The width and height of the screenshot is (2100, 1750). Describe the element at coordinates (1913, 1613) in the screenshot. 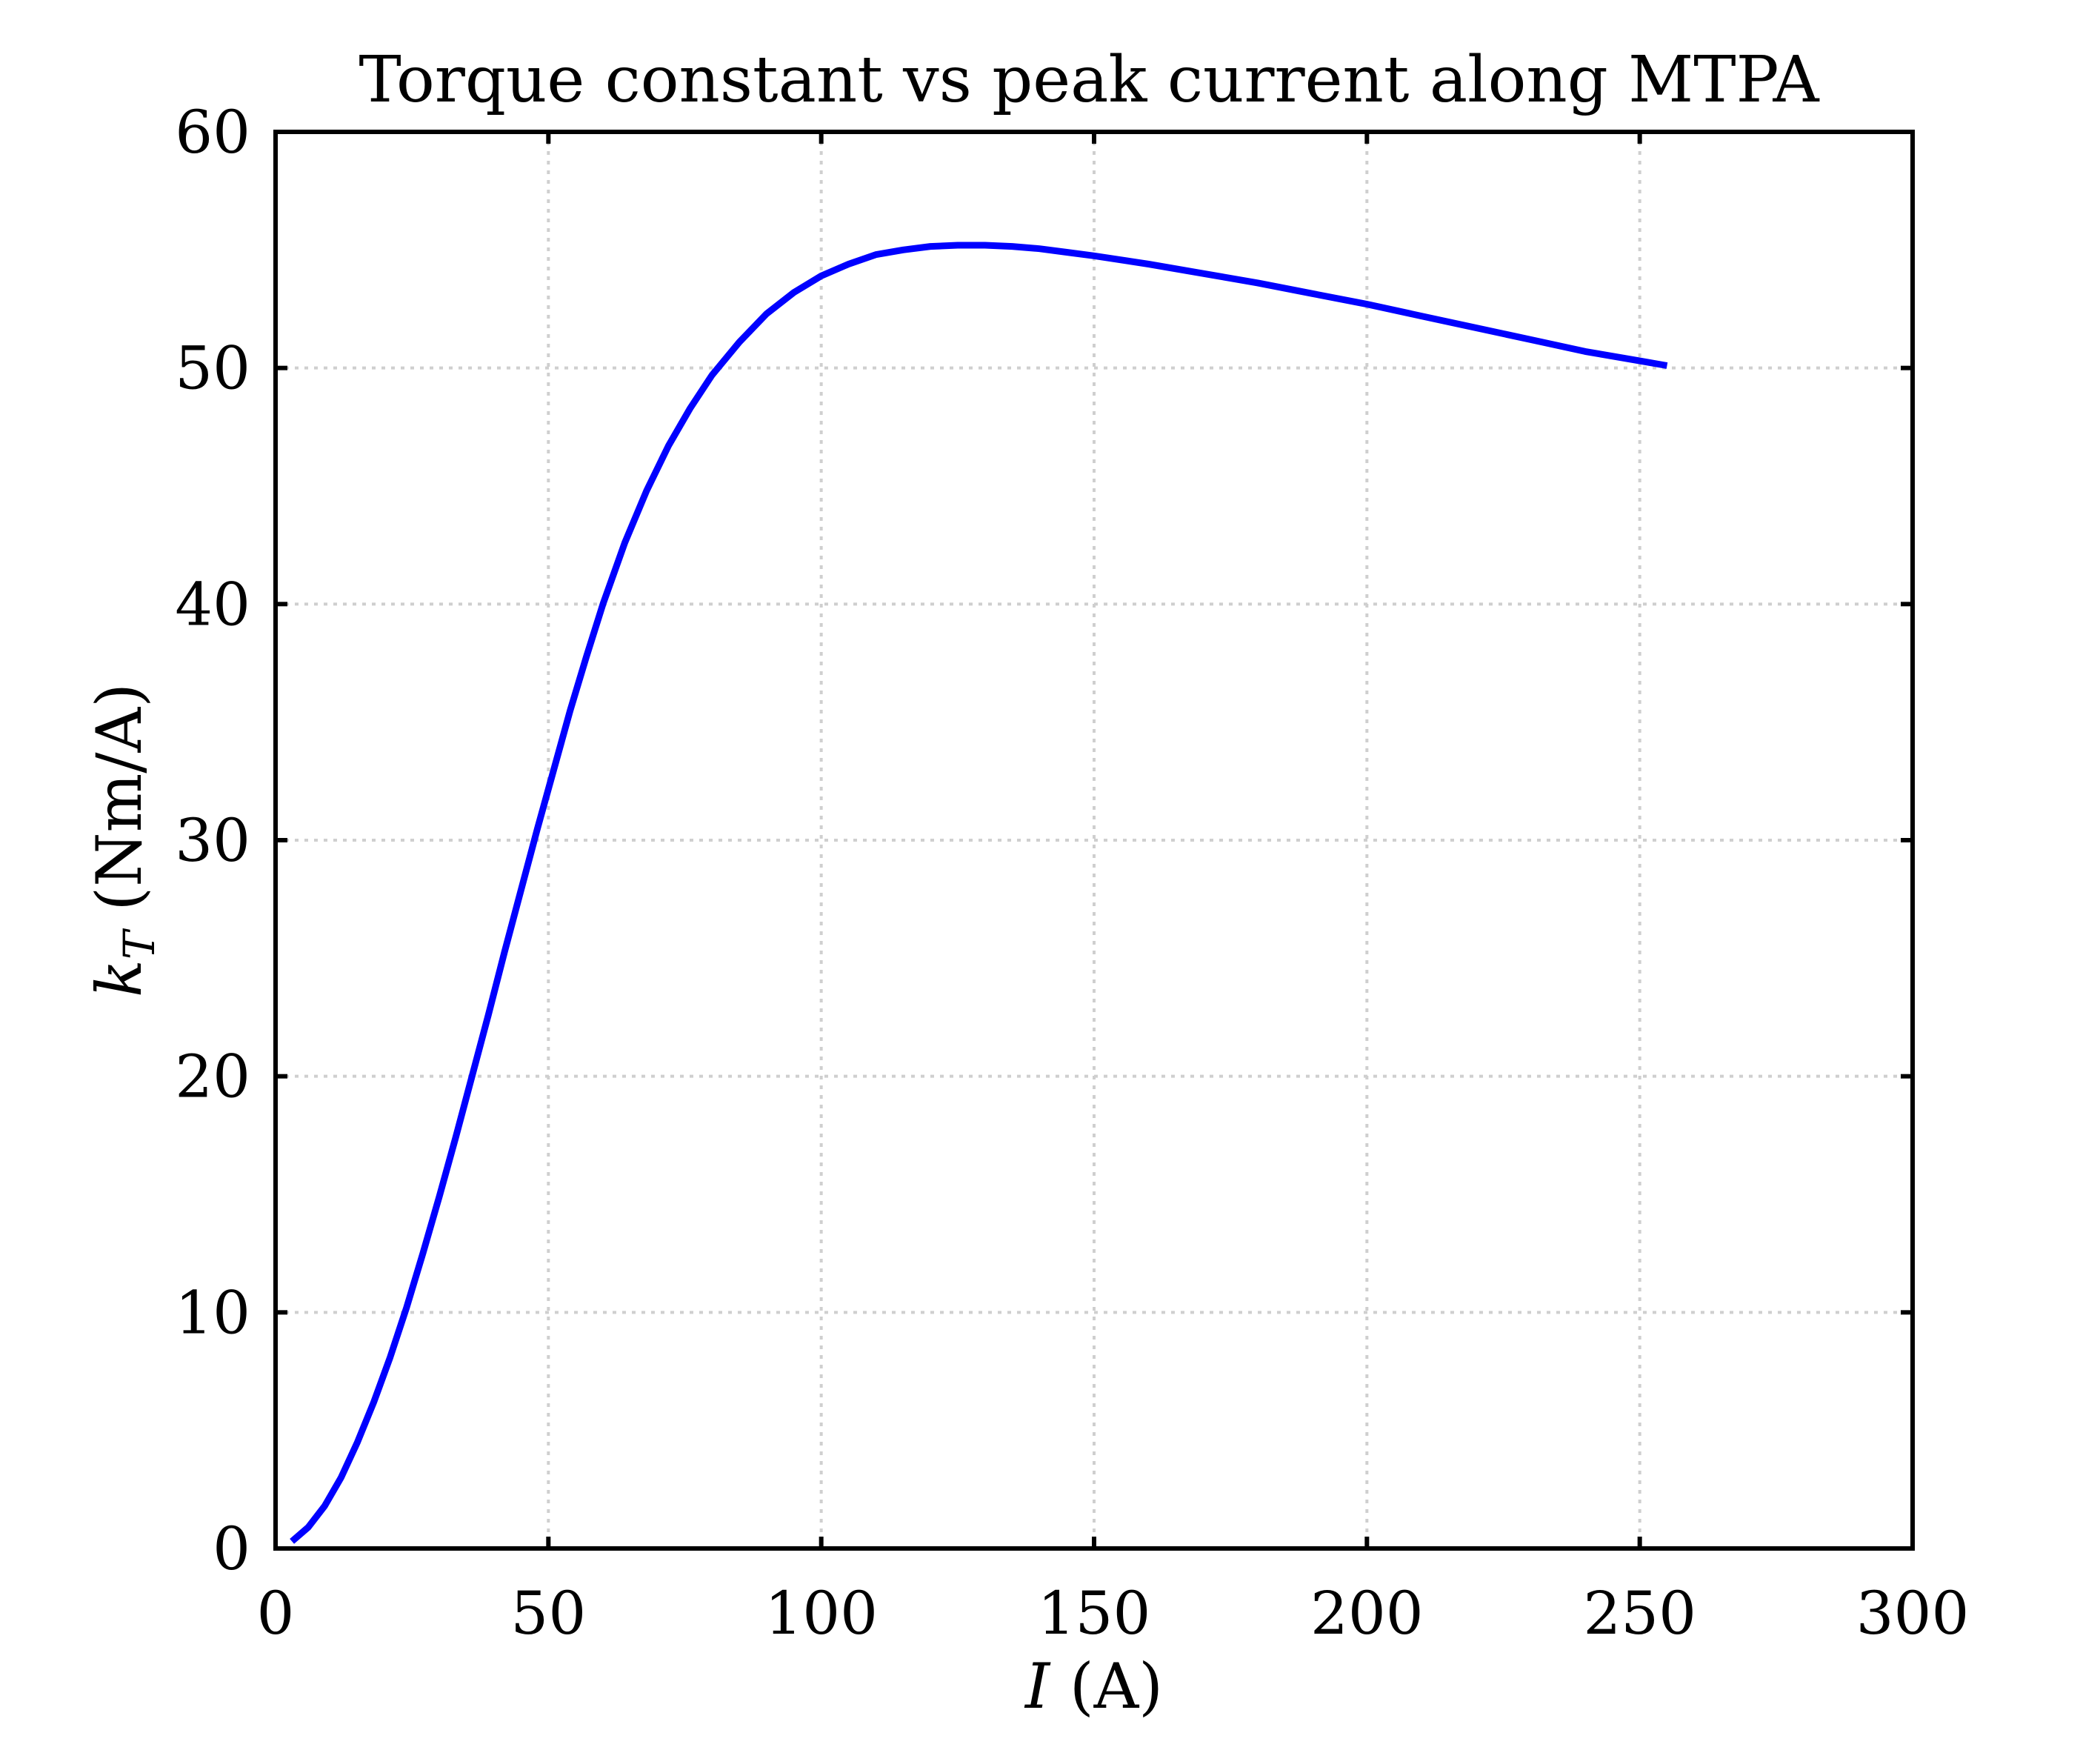

I see `x-tick-label: 300` at that location.